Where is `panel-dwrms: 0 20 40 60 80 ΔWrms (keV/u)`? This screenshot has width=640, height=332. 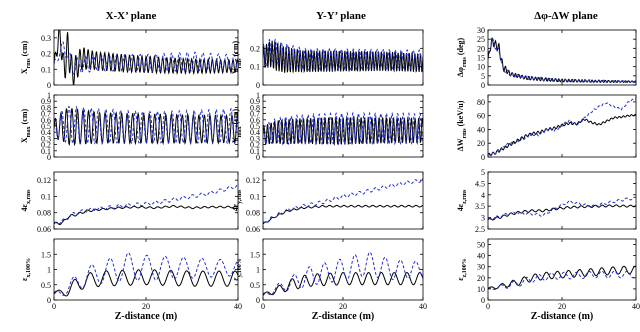
panel-dwrms: 0 20 40 60 80 ΔWrms (keV/u) is located at coordinates (546, 128).